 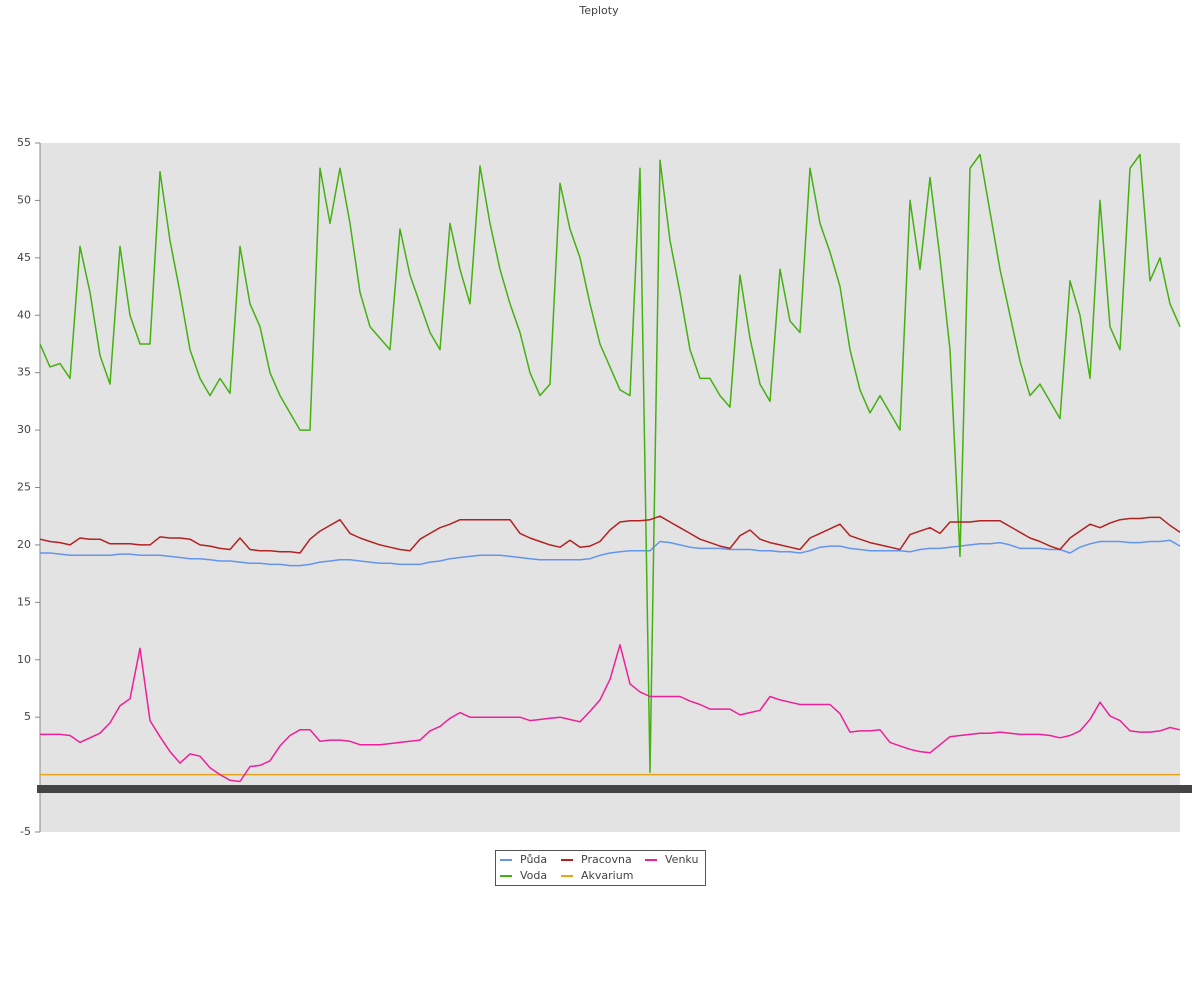 I want to click on y-tick-label: 10, so click(x=24, y=659).